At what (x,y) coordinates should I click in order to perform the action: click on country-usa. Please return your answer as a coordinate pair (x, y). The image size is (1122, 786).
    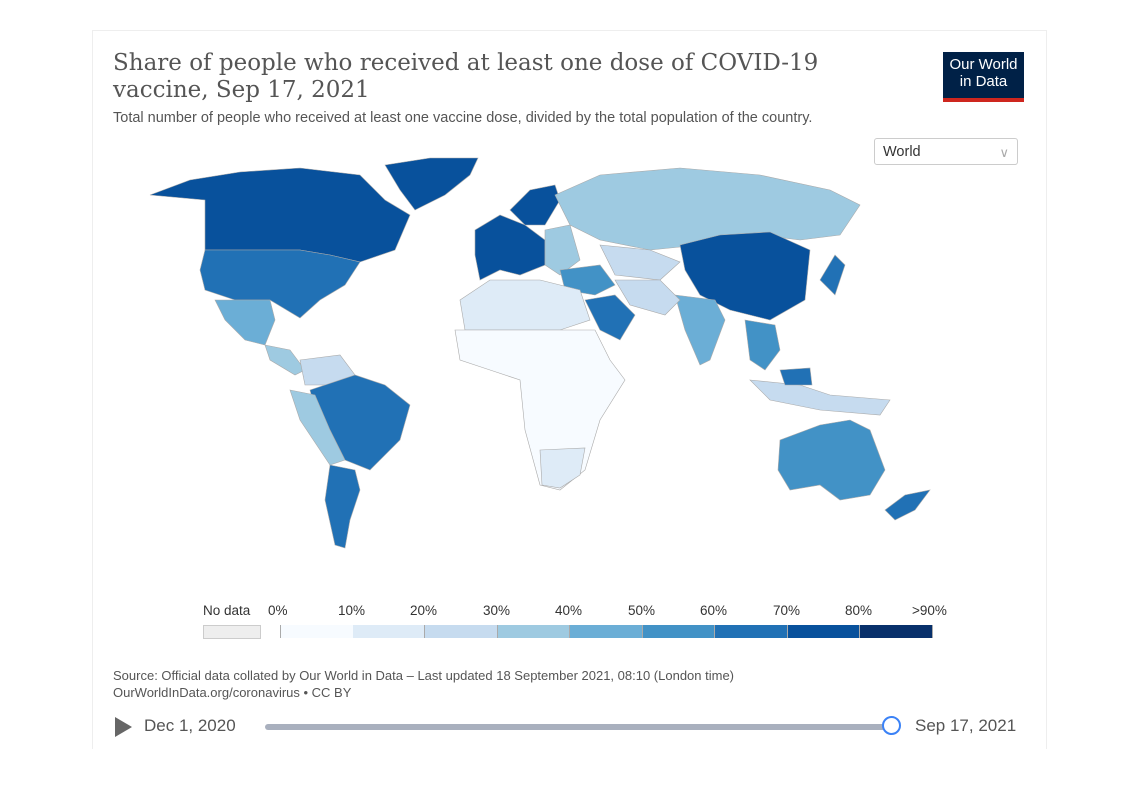
    Looking at the image, I should click on (280, 284).